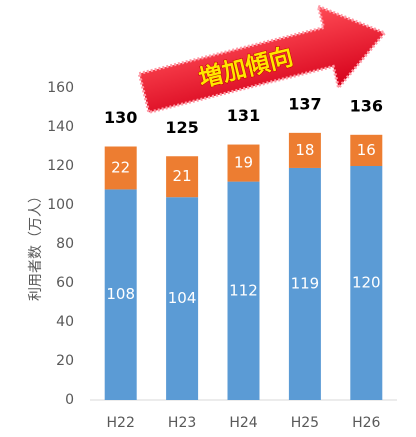 The width and height of the screenshot is (416, 437). I want to click on x-tick-label: H23, so click(182, 423).